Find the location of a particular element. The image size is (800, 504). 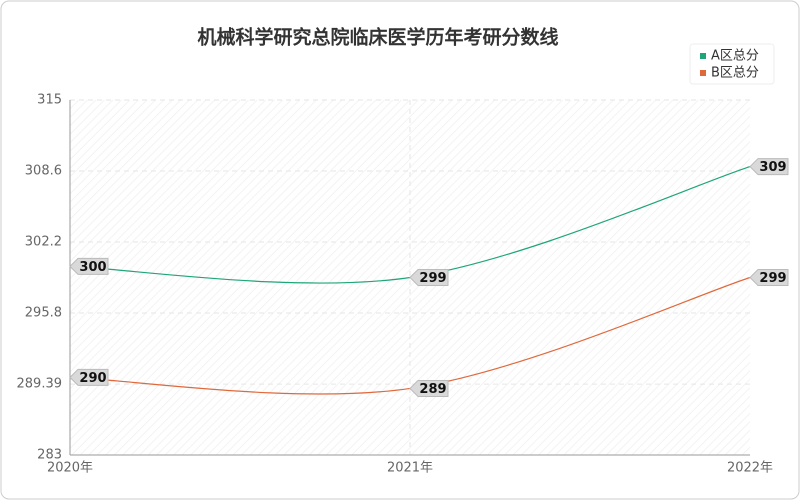

legend: A区总分 B区总分 is located at coordinates (732, 64).